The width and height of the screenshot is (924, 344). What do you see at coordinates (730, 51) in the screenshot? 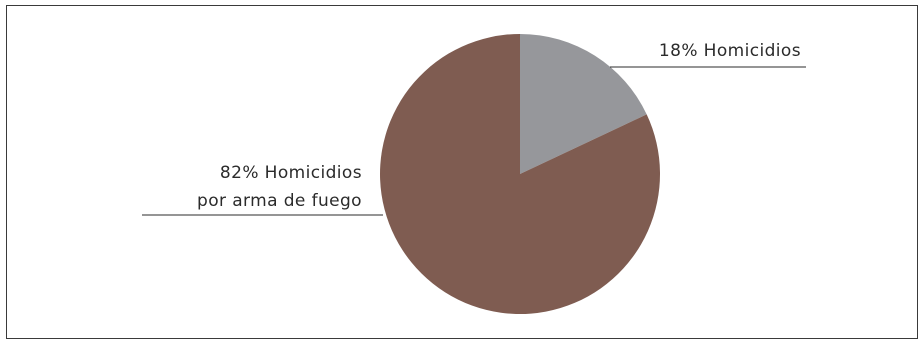
I see `slice-label-homicidios: 18% Homicidios` at bounding box center [730, 51].